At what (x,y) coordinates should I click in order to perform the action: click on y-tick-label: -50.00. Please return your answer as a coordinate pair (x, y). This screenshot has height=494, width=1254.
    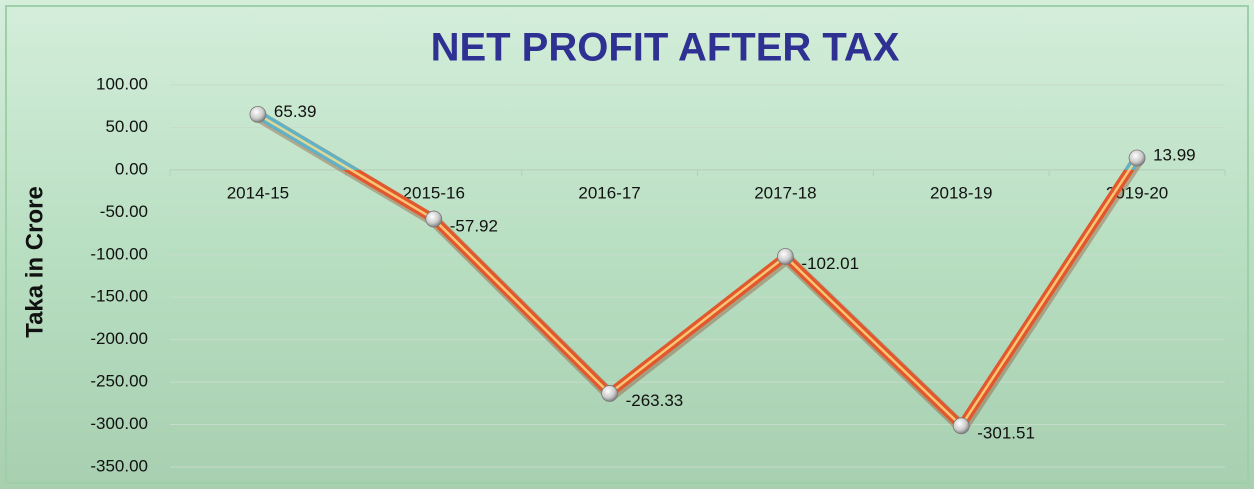
    Looking at the image, I should click on (124, 211).